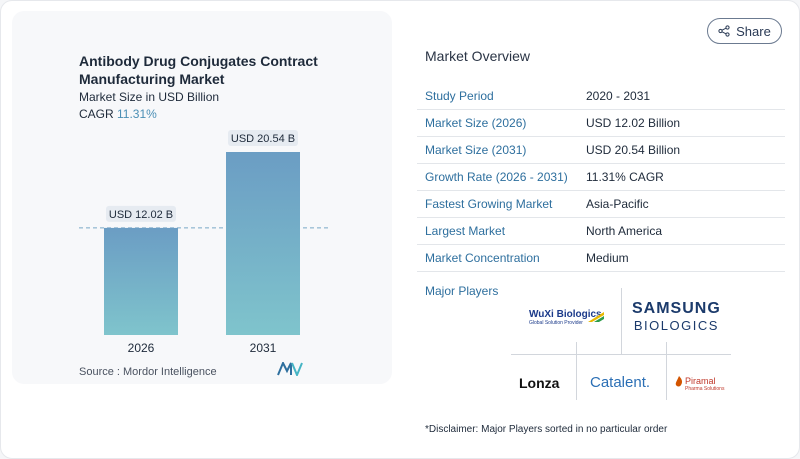  I want to click on overview-value: Asia-Pacific, so click(617, 204).